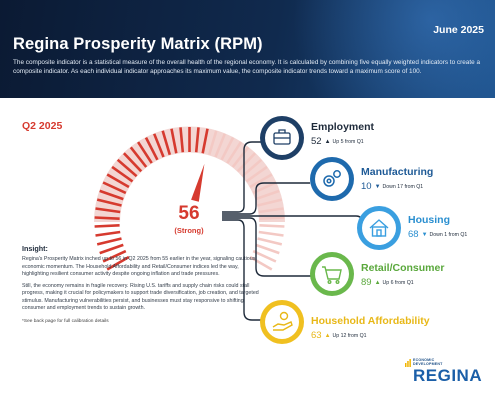  What do you see at coordinates (403, 186) in the screenshot?
I see `metric-change: Down 17 from Q1` at bounding box center [403, 186].